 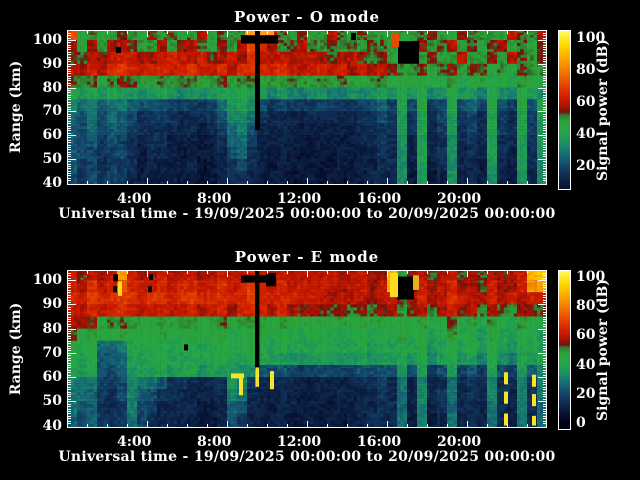 What do you see at coordinates (564, 350) in the screenshot?
I see `colorbar-e-mode` at bounding box center [564, 350].